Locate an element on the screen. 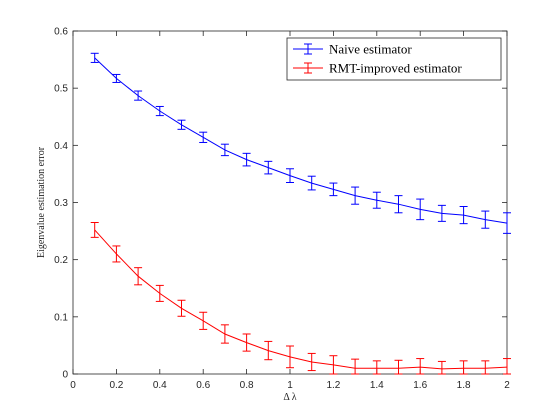  y-tick-label: 0.2 is located at coordinates (61, 260).